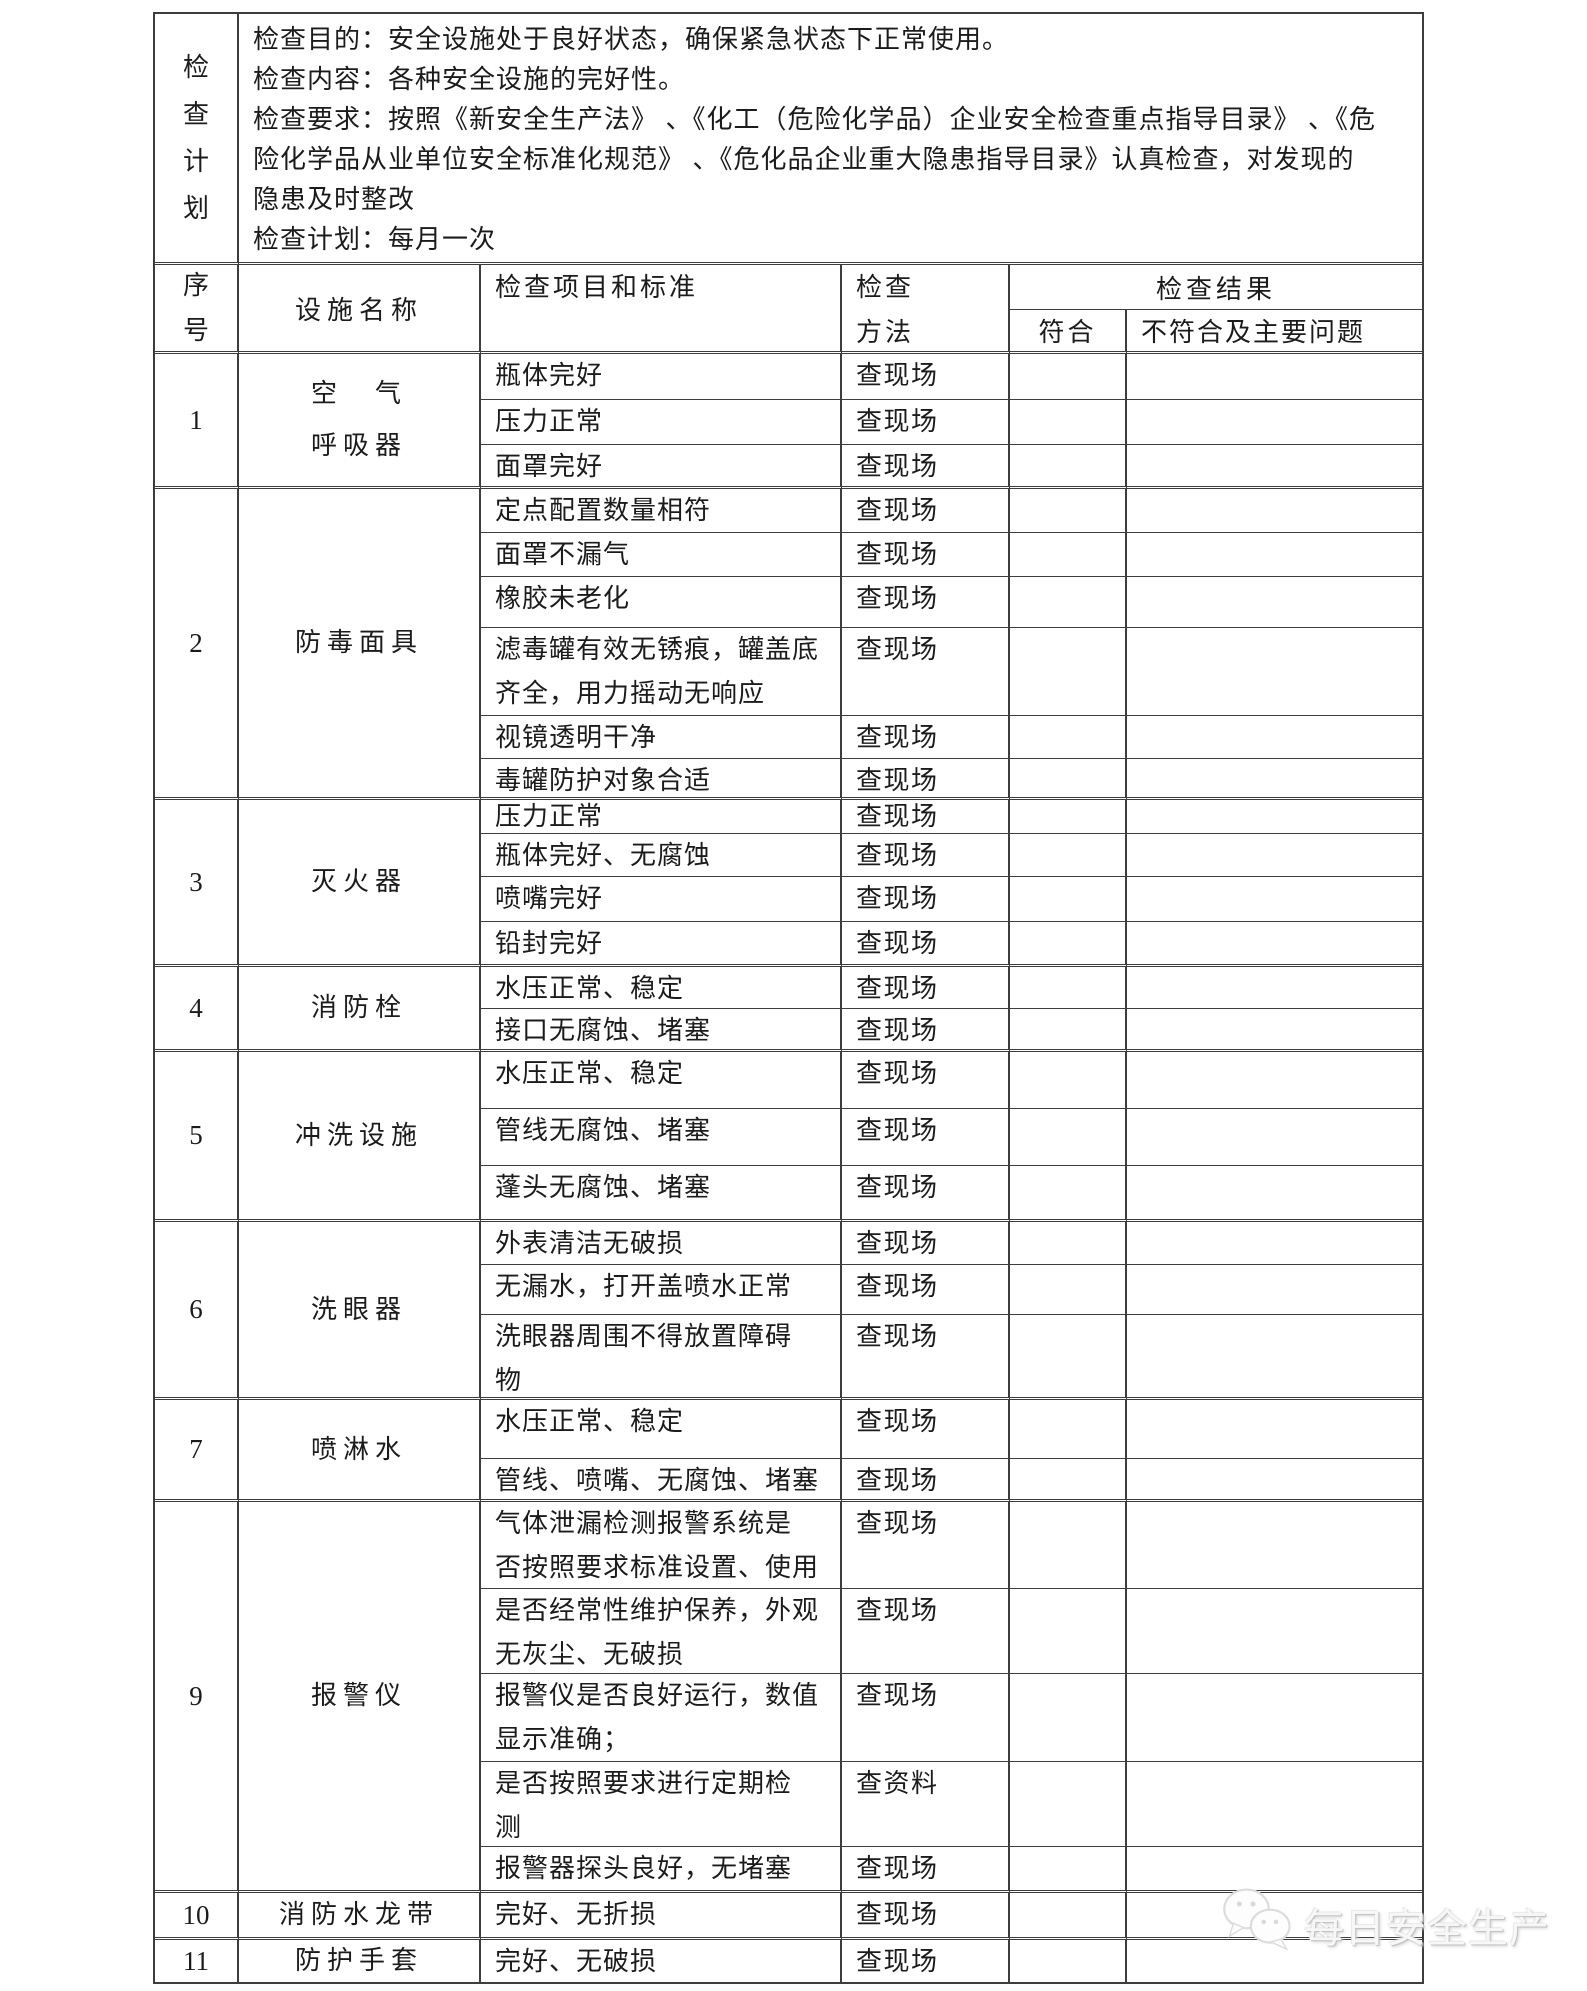 This screenshot has height=1991, width=1587. Describe the element at coordinates (926, 1804) in the screenshot. I see `method-cell: 查资料` at that location.